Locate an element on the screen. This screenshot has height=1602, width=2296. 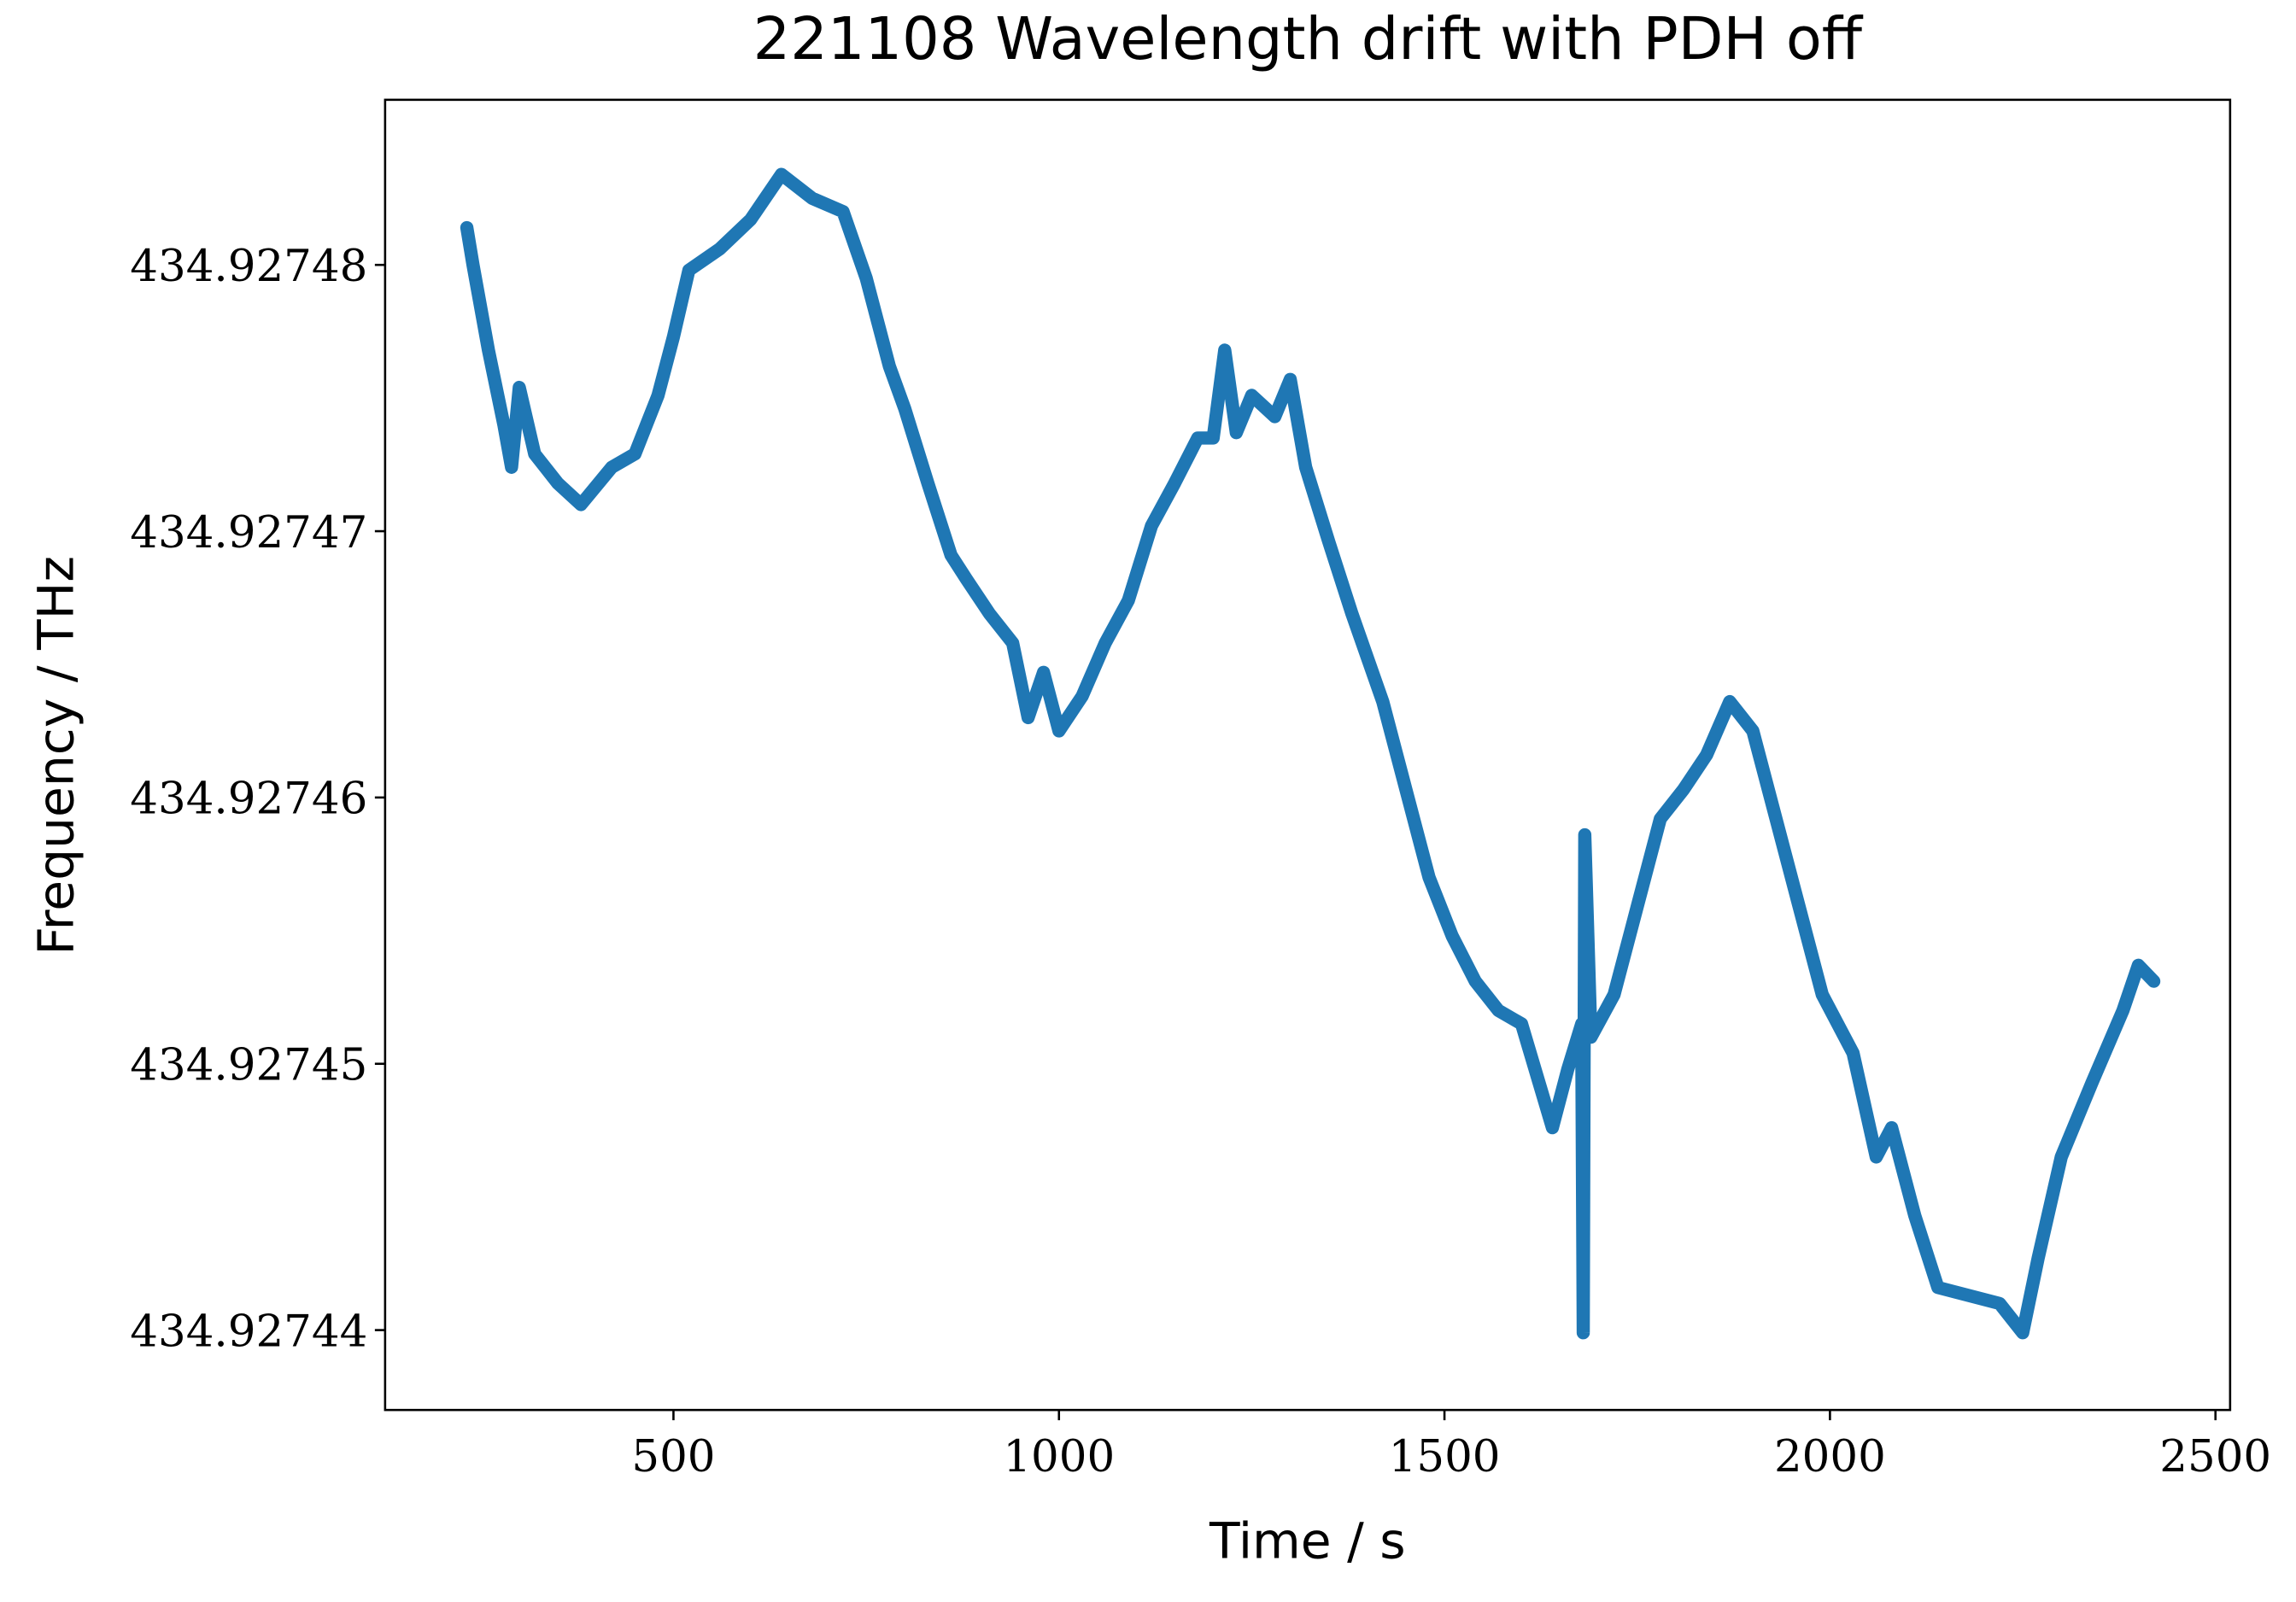
x-tick-label: 1000 is located at coordinates (1059, 1456).